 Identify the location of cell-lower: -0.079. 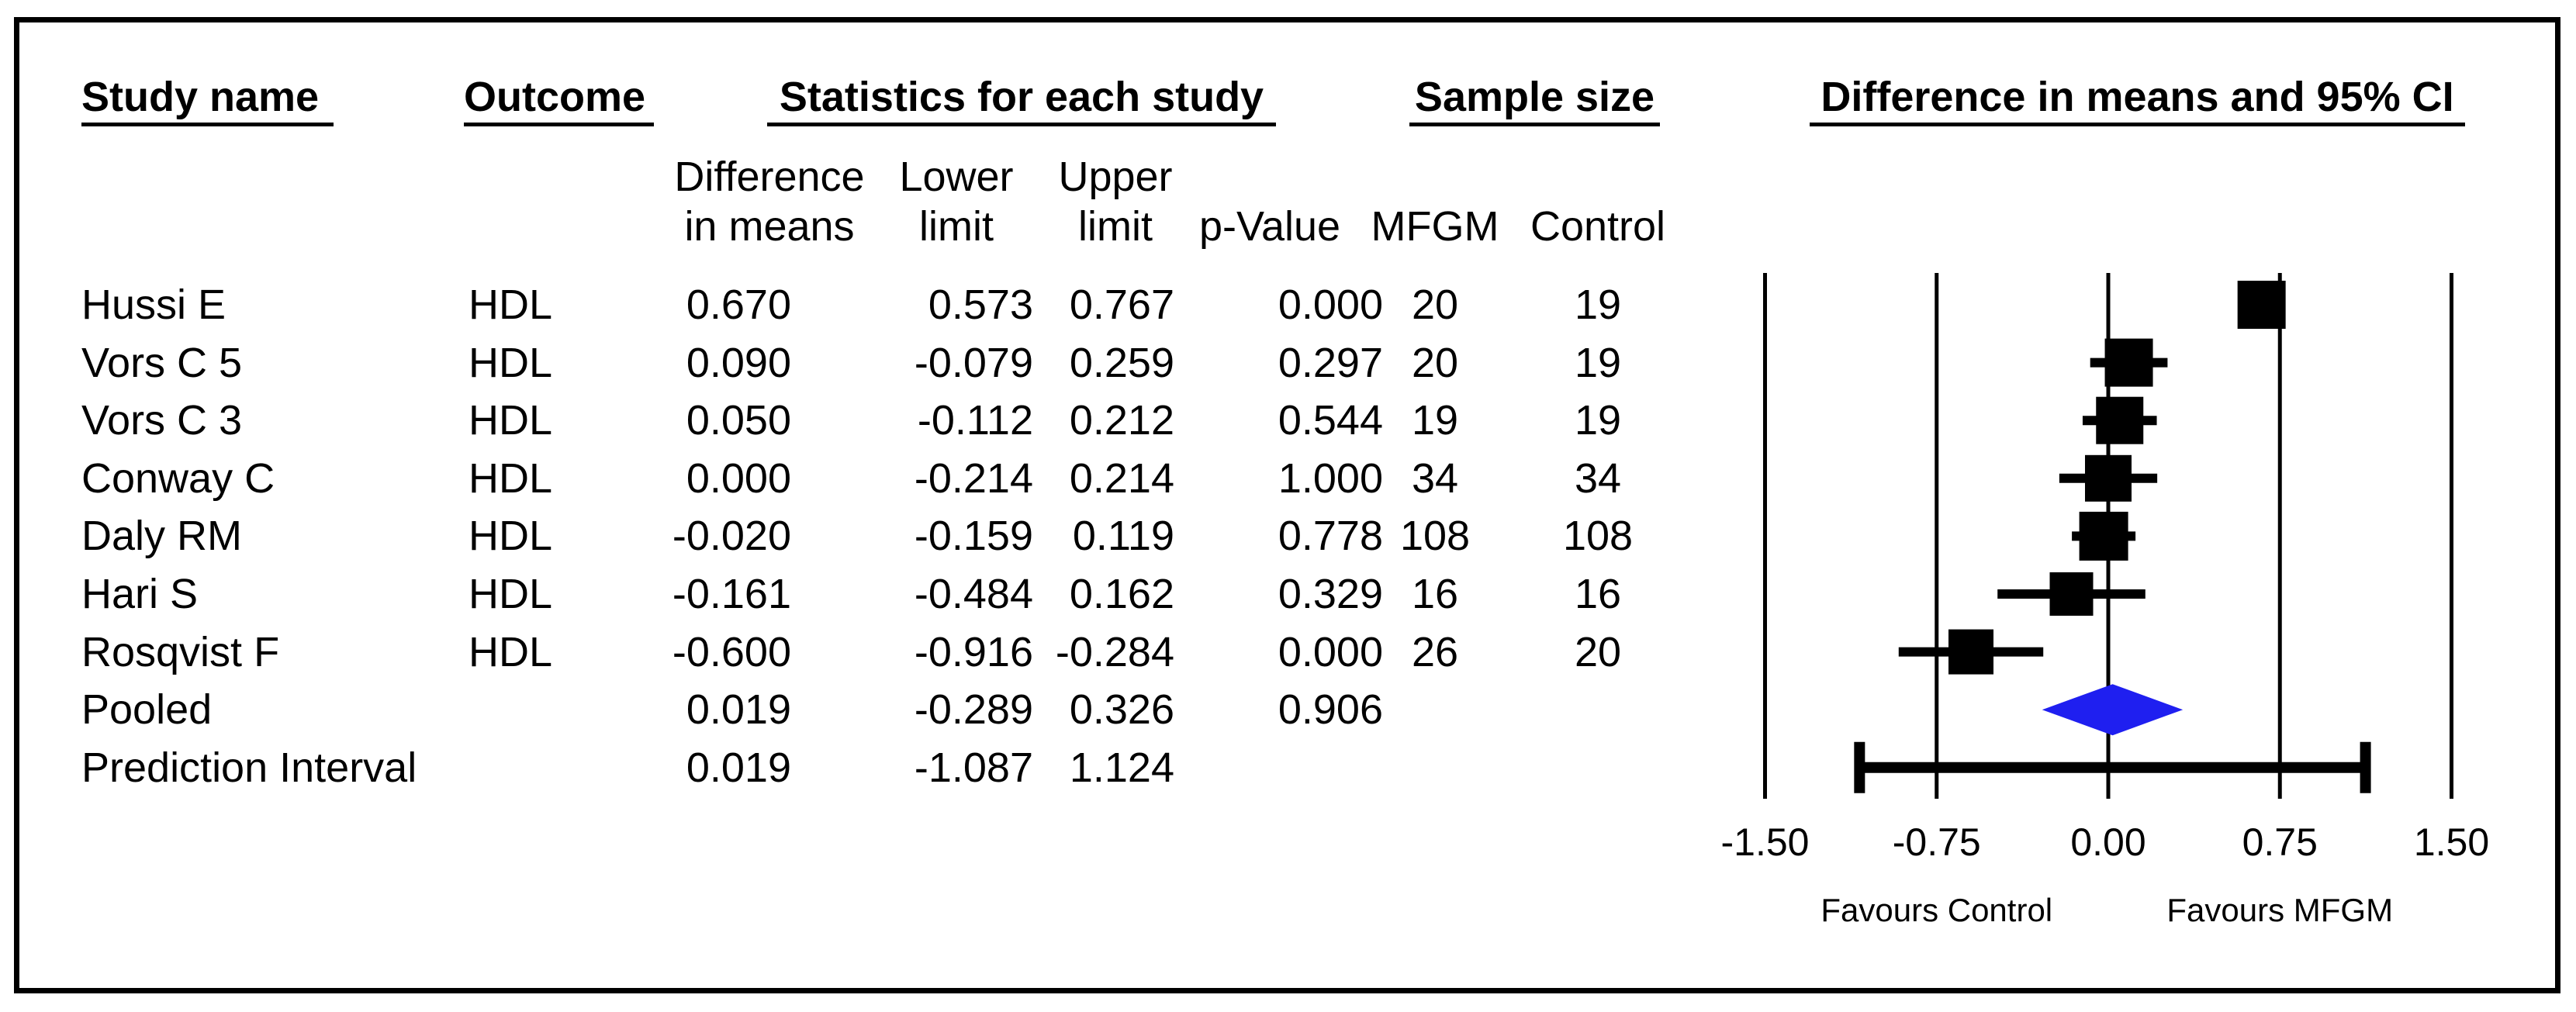
(973, 362).